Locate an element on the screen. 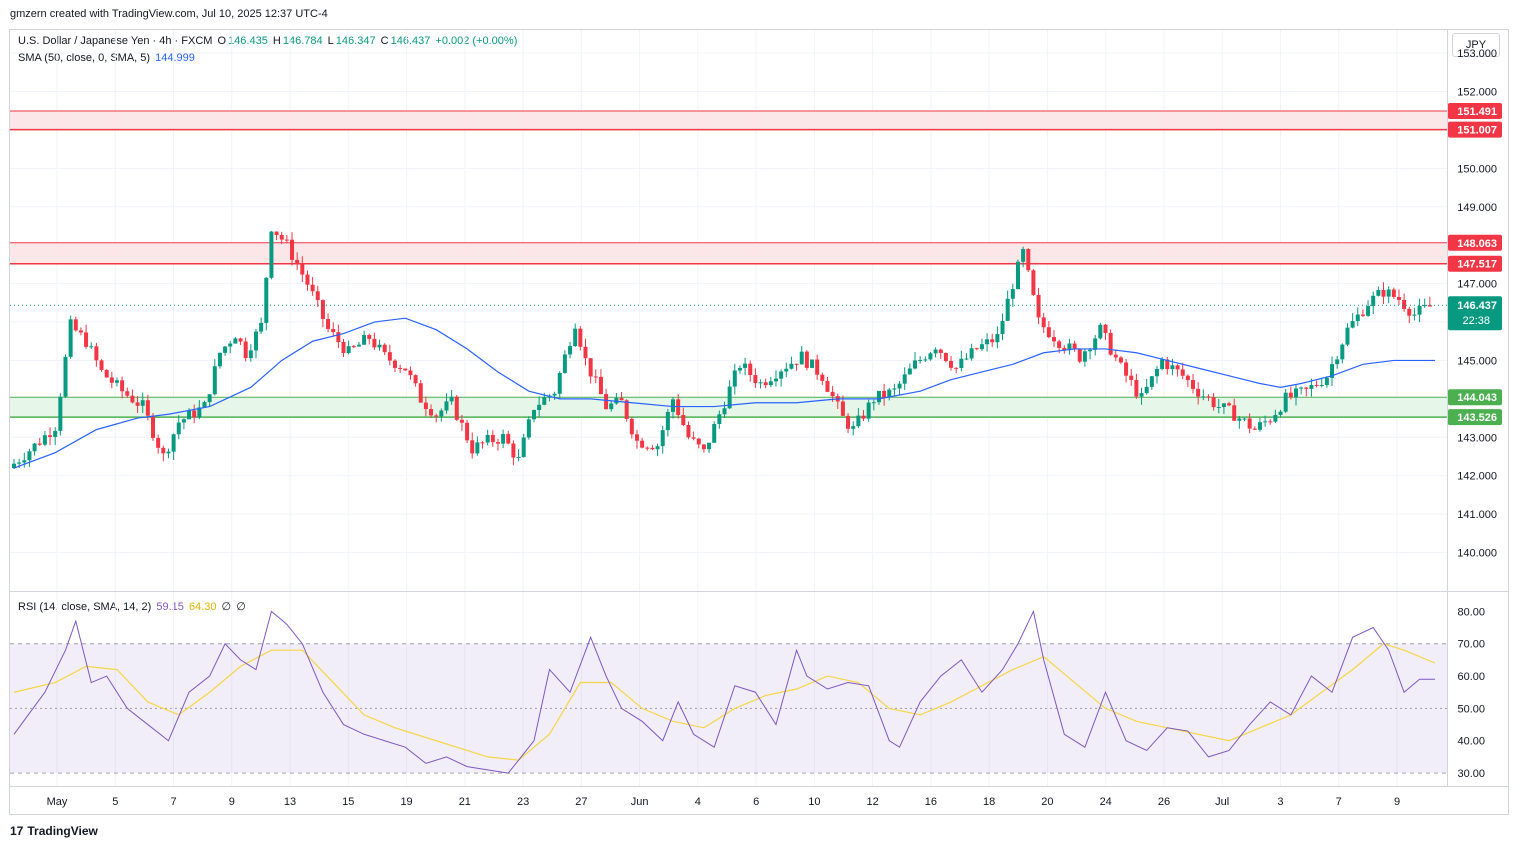  tradingview-logo-text: TradingView is located at coordinates (62, 831).